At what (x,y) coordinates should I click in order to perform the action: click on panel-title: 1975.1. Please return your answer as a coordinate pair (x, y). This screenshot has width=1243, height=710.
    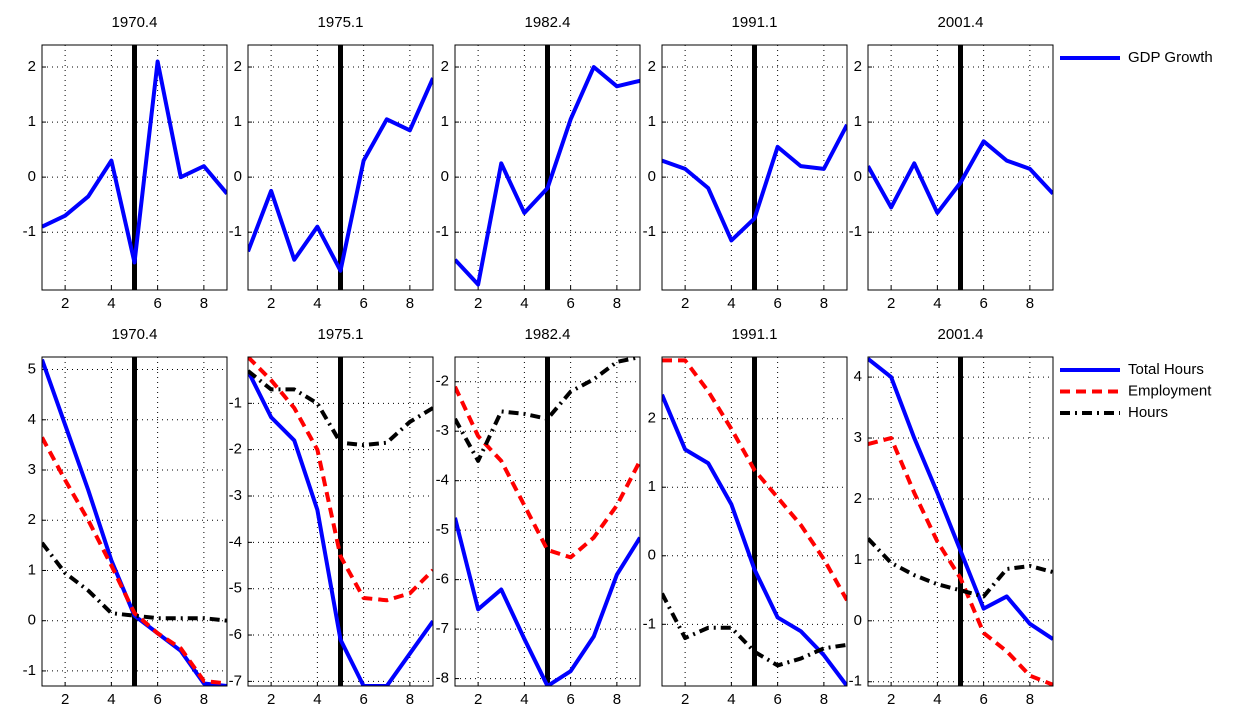
    Looking at the image, I should click on (341, 22).